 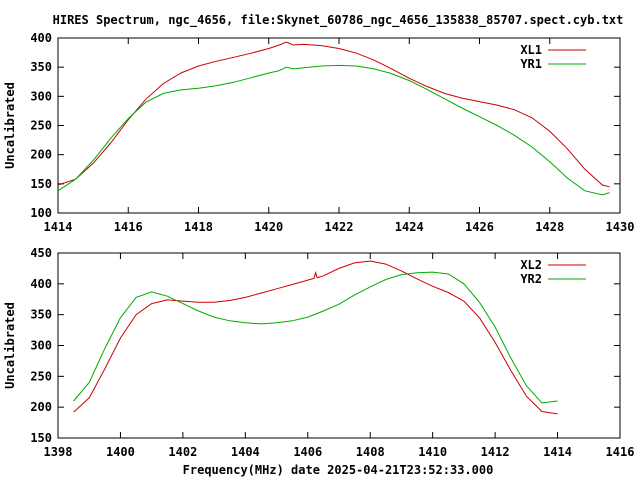 I want to click on bottom-panel-ylabel: Uncalibrated, so click(x=10, y=345).